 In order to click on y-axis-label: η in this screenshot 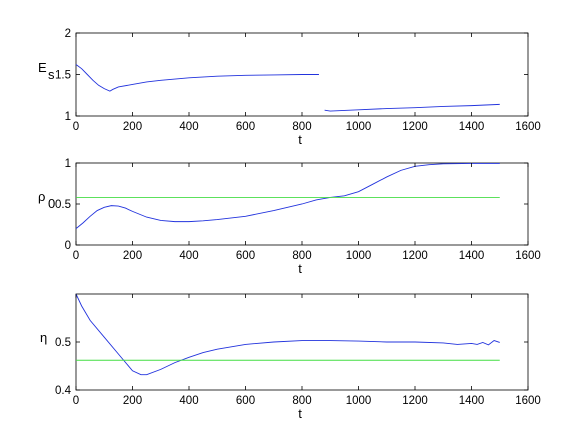, I will do `click(43, 337)`.